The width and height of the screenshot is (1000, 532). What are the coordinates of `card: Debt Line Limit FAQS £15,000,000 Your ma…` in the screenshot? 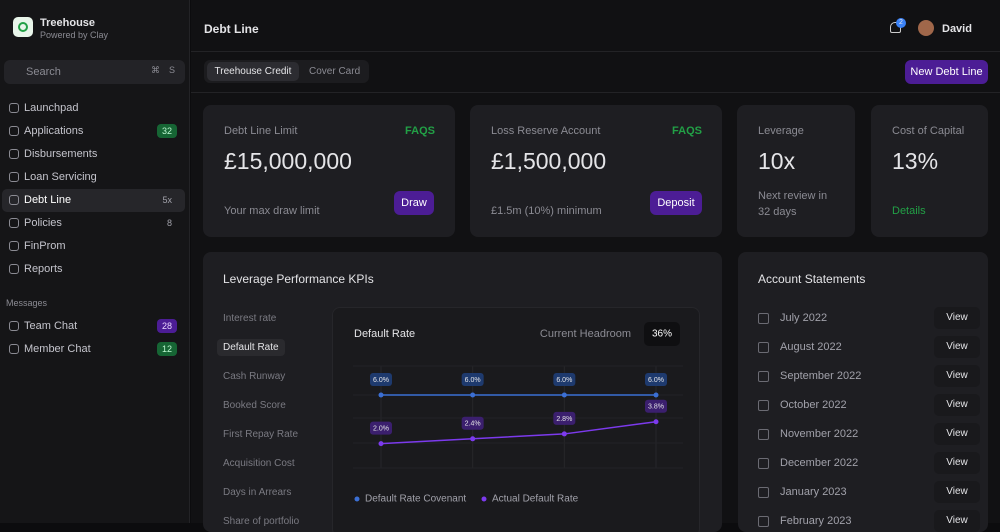 It's located at (329, 171).